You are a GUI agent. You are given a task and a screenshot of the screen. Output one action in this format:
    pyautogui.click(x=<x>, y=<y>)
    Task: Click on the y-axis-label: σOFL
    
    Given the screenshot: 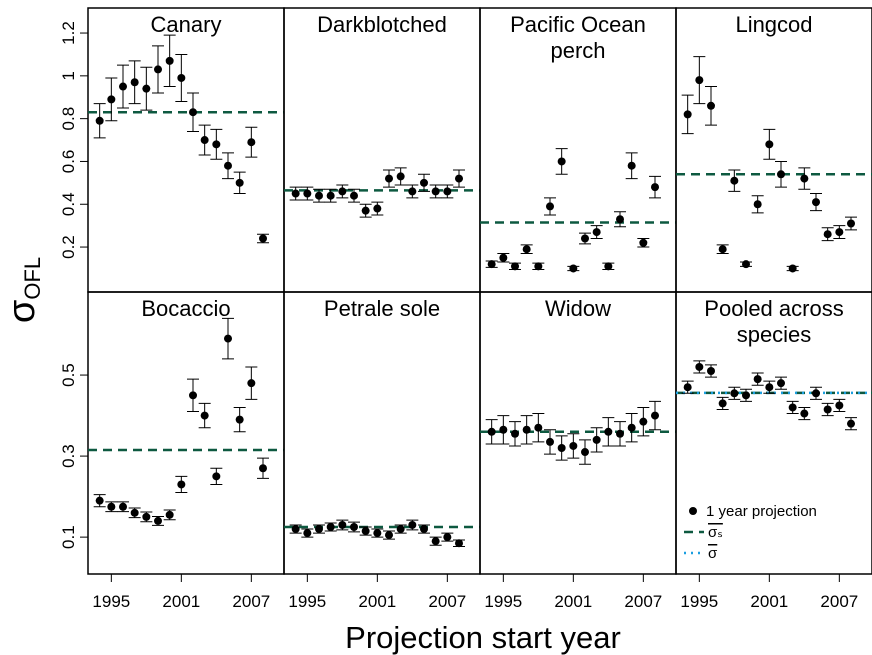 What is the action you would take?
    pyautogui.click(x=23, y=290)
    